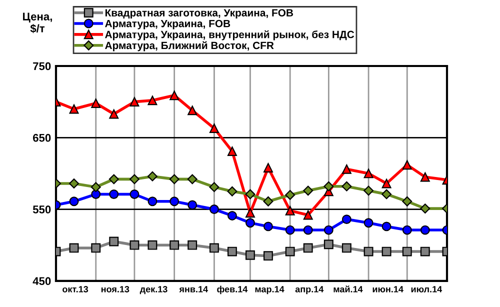  What do you see at coordinates (193, 289) in the screenshot?
I see `x-tick-label: янв.14` at bounding box center [193, 289].